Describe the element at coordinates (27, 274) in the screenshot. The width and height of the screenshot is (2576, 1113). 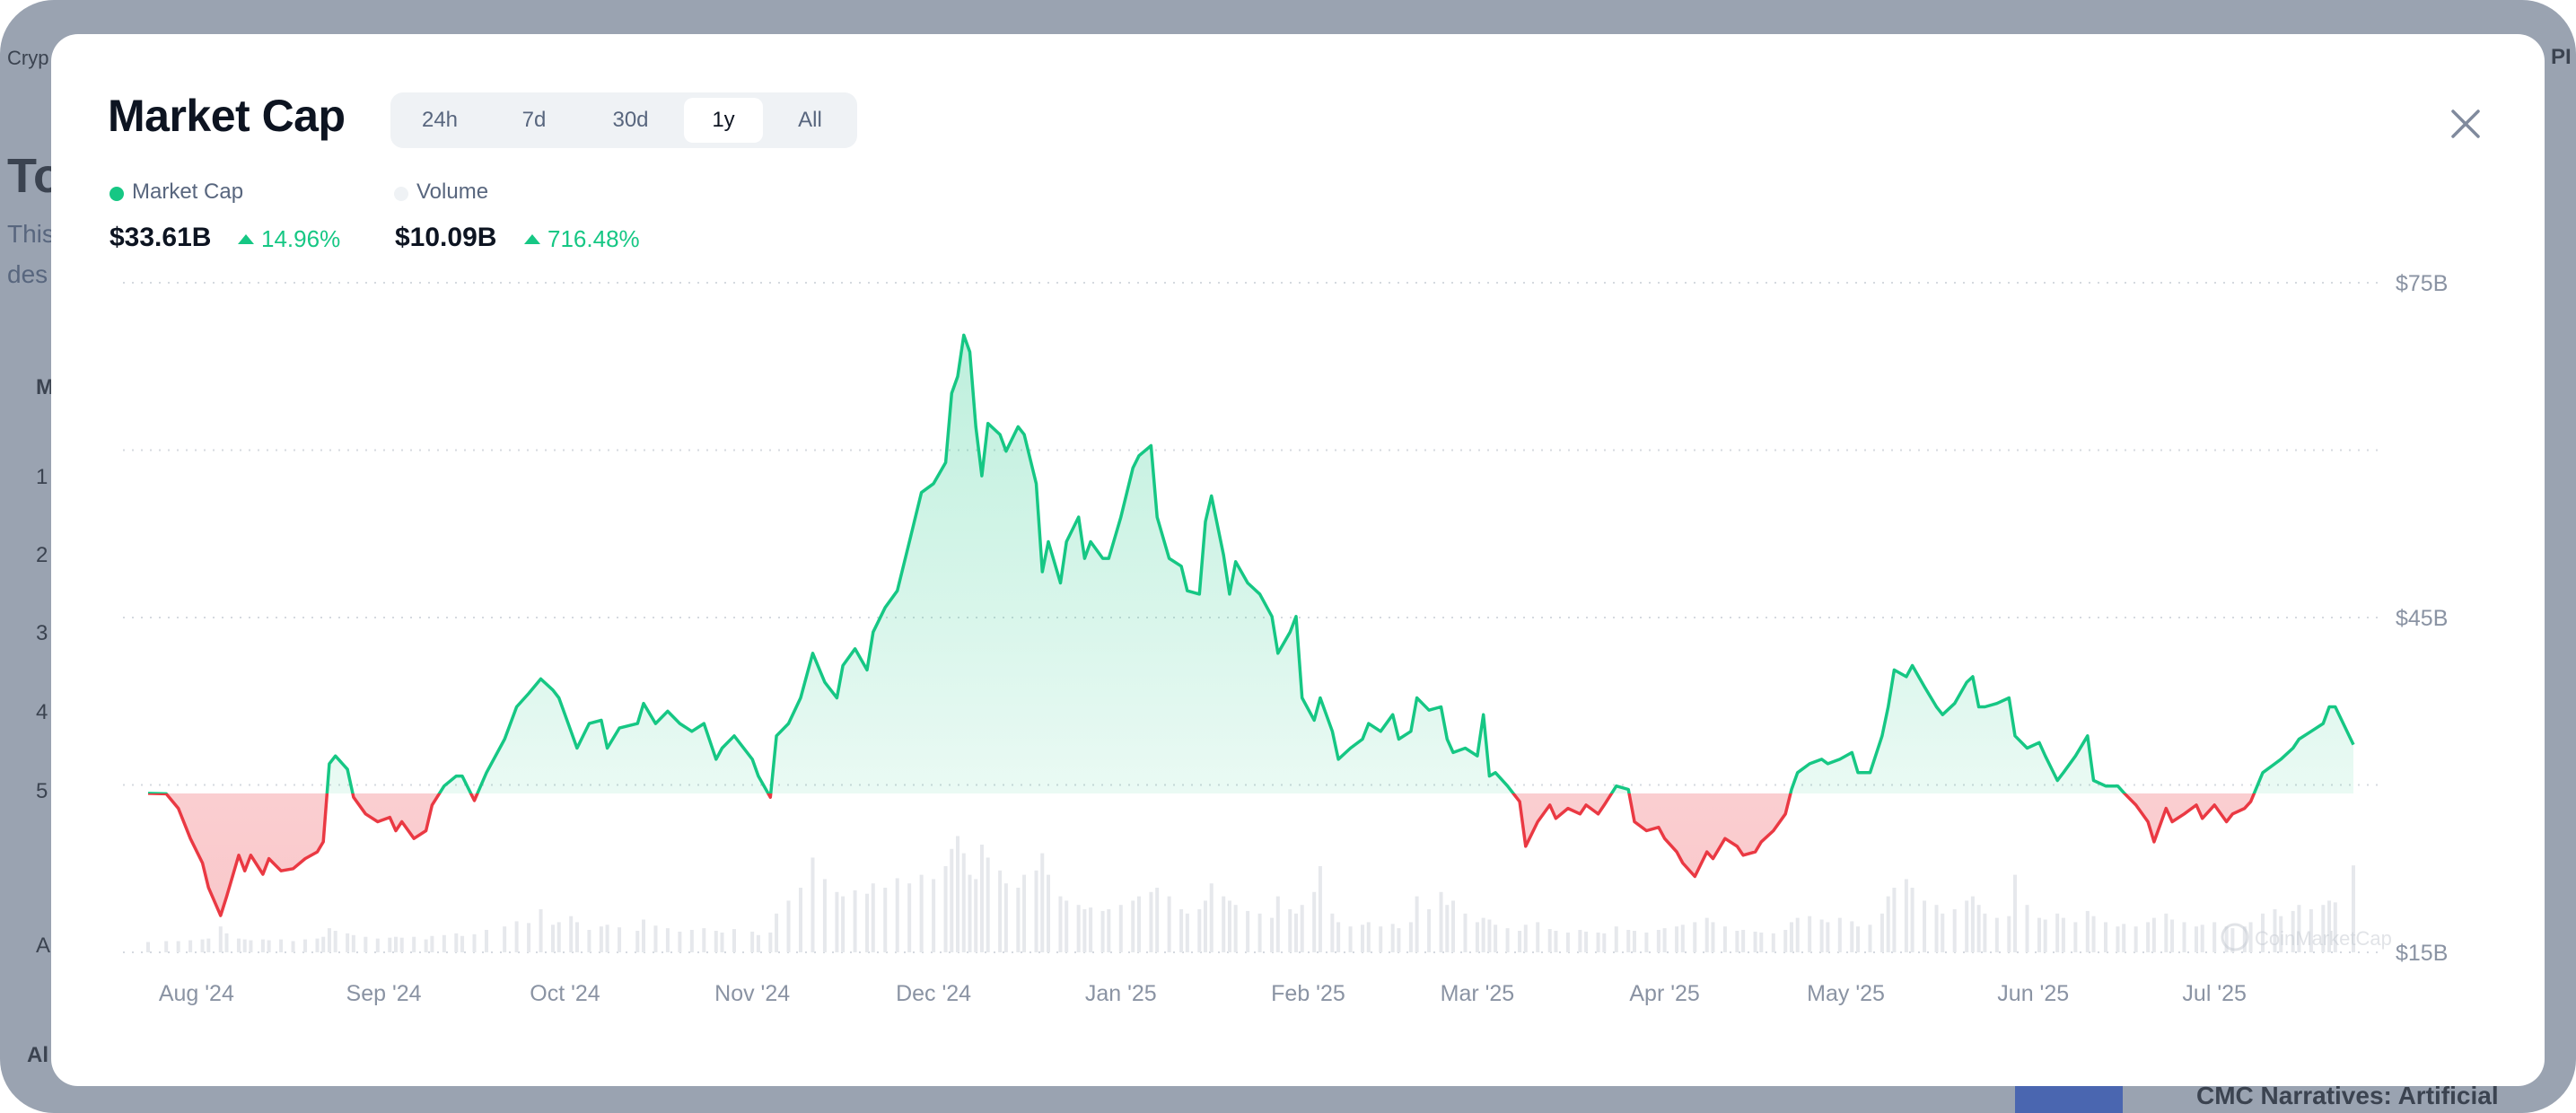
I see `bg-text: des` at that location.